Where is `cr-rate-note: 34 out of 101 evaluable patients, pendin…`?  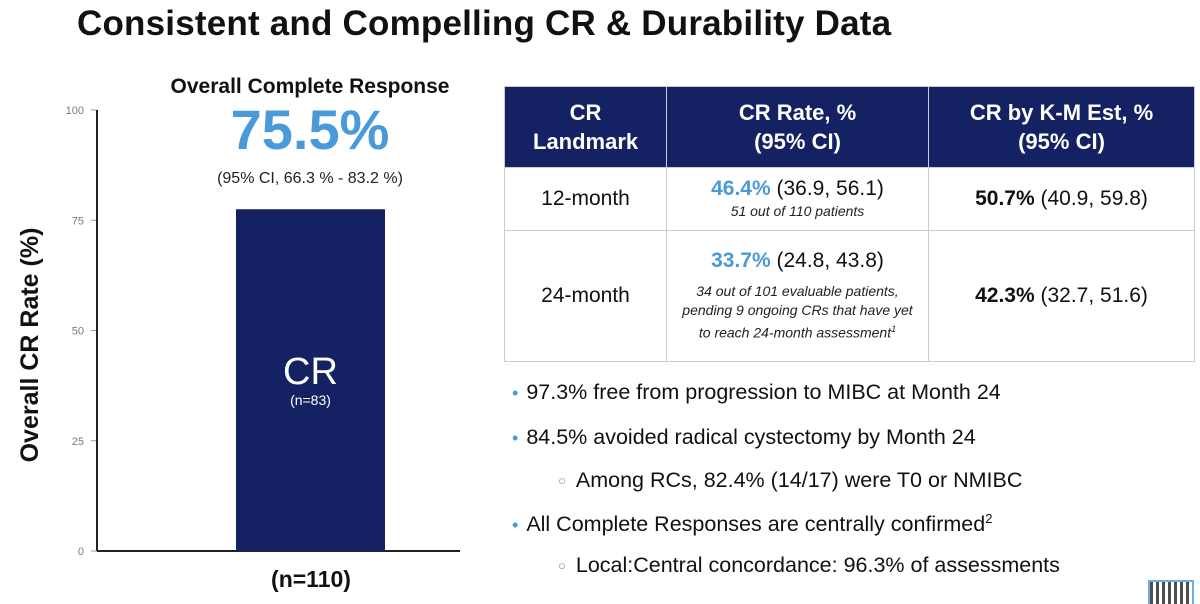
cr-rate-note: 34 out of 101 evaluable patients, pendin… is located at coordinates (797, 312).